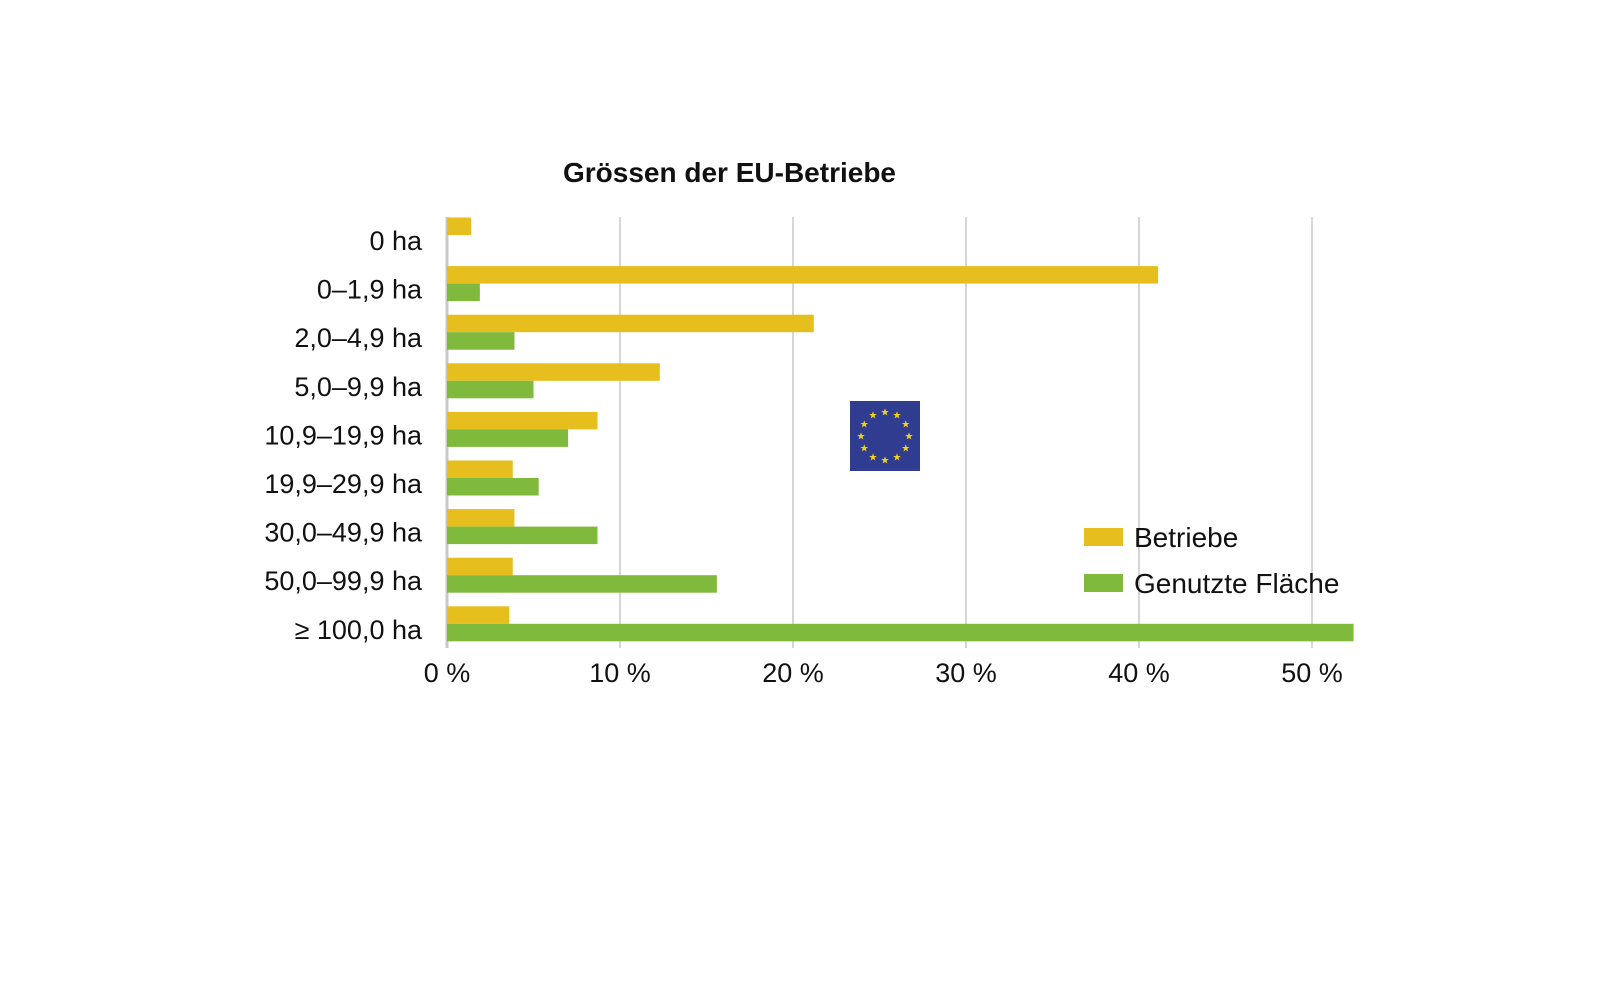 The width and height of the screenshot is (1600, 984). What do you see at coordinates (966, 673) in the screenshot?
I see `x-tick-label: 30 %` at bounding box center [966, 673].